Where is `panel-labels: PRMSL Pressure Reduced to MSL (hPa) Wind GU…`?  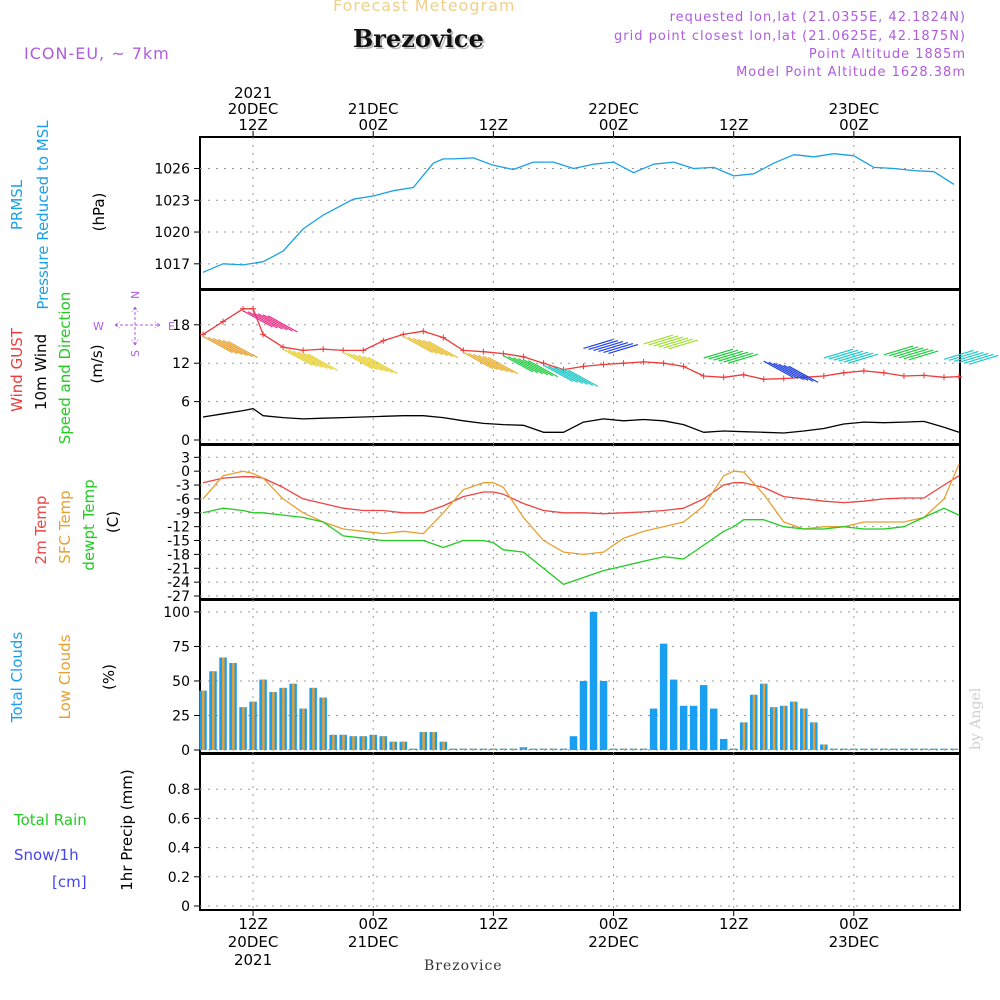
panel-labels: PRMSL Pressure Reduced to MSL (hPa) Wind GU… is located at coordinates (91, 505).